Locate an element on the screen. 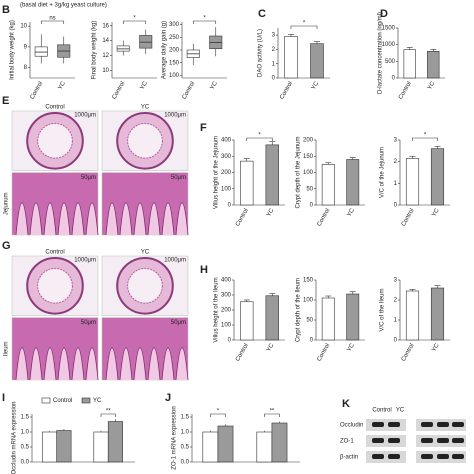  y-tick-label: 1000 is located at coordinates (389, 45).